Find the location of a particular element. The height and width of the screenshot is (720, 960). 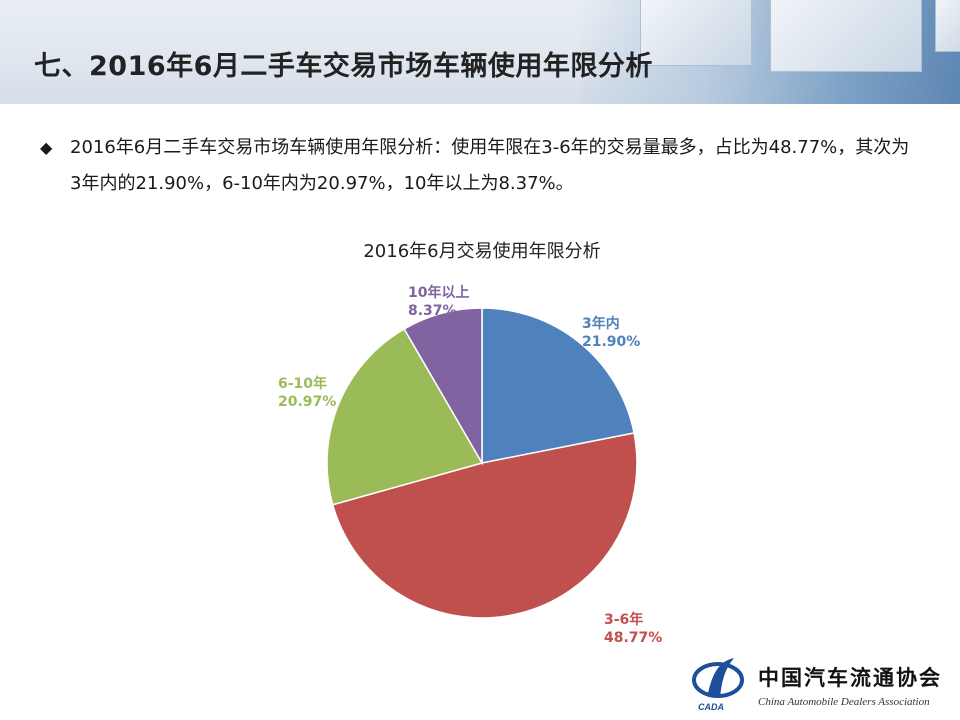

organization-name-cn: 中国汽车流通协会 is located at coordinates (850, 677).